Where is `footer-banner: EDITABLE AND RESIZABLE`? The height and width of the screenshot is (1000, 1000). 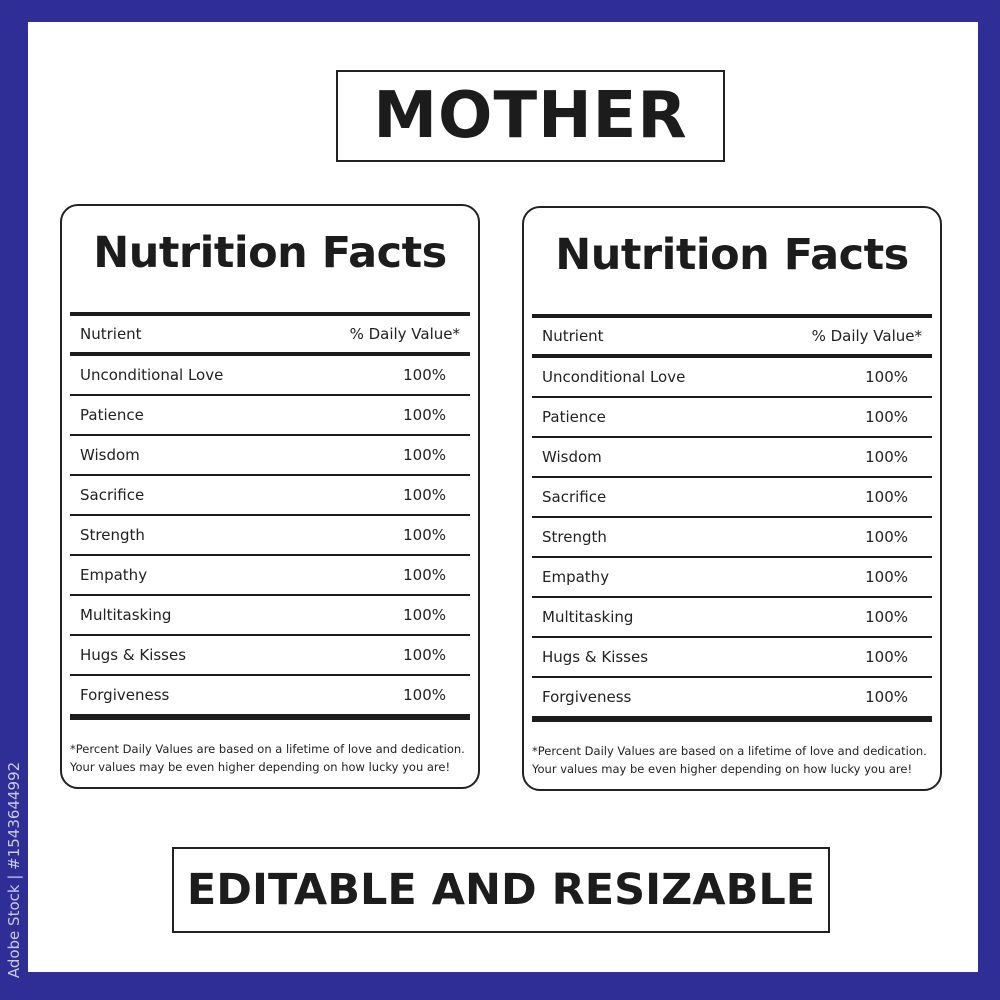 footer-banner: EDITABLE AND RESIZABLE is located at coordinates (501, 890).